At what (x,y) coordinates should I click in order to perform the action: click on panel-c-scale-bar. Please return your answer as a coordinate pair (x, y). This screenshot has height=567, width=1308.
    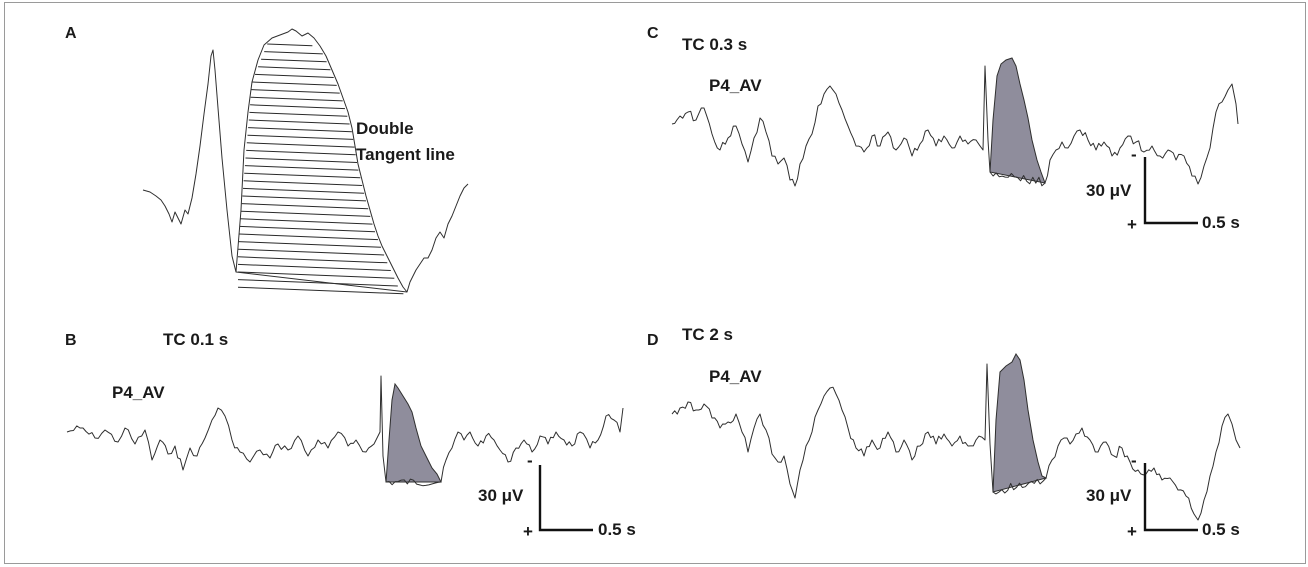
    Looking at the image, I should click on (1170, 191).